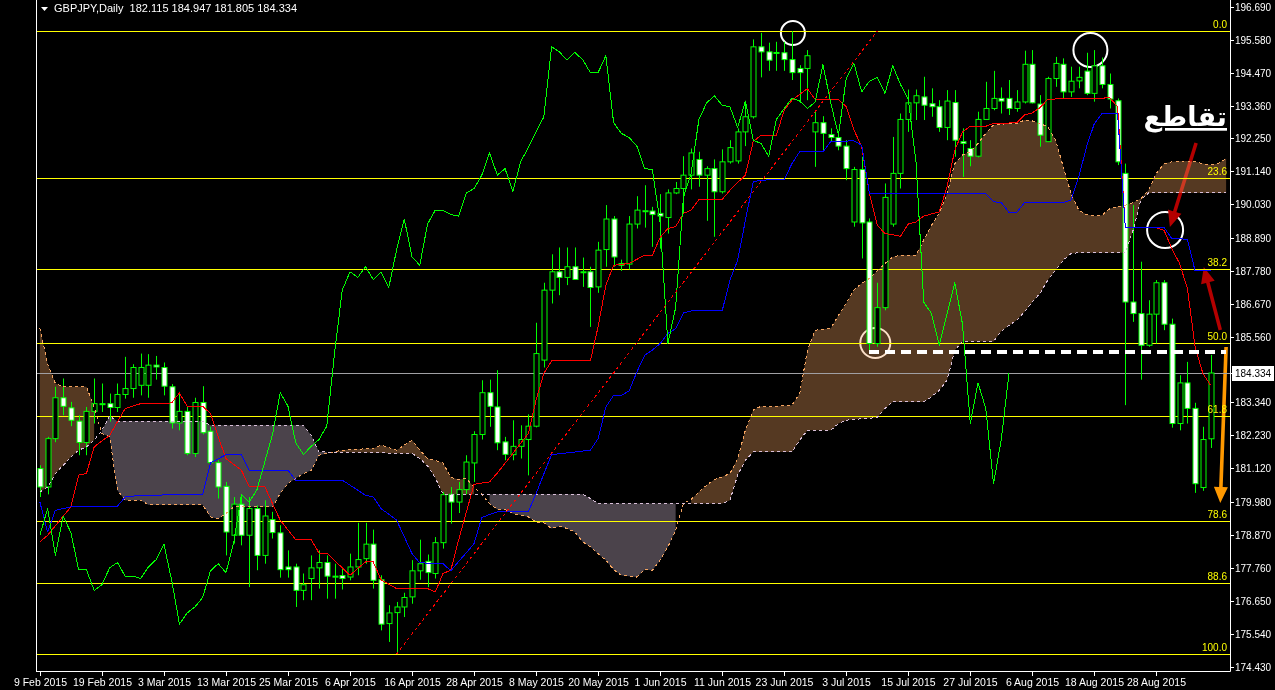 Image resolution: width=1275 pixels, height=690 pixels. Describe the element at coordinates (1253, 271) in the screenshot. I see `y-tick-label: 187.780` at that location.